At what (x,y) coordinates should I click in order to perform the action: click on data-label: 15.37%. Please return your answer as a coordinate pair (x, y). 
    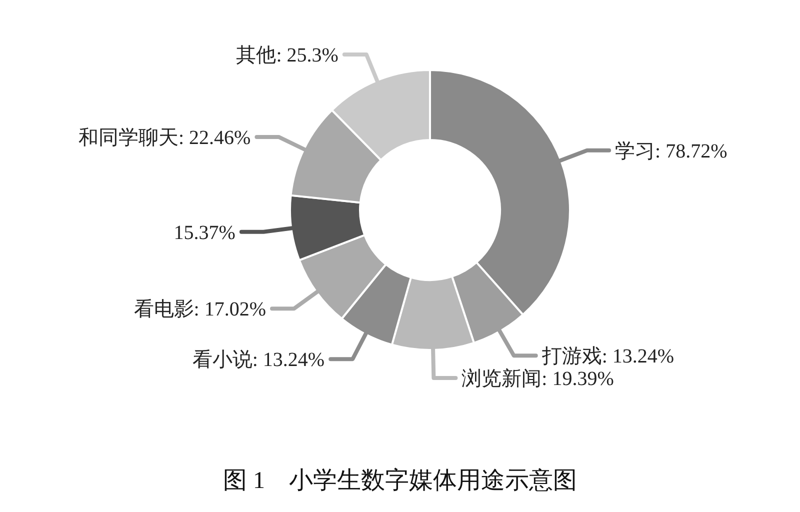
    Looking at the image, I should click on (205, 233).